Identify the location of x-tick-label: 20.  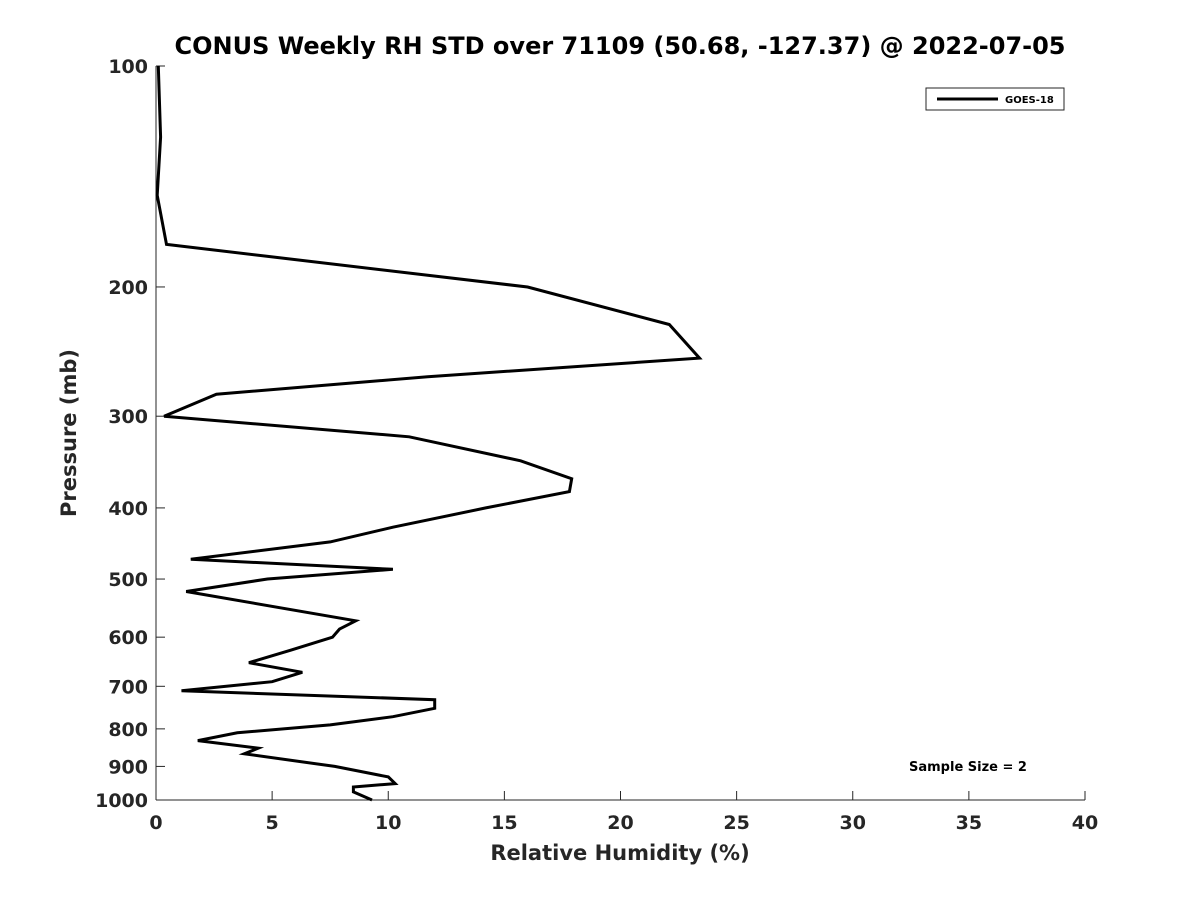
(620, 823).